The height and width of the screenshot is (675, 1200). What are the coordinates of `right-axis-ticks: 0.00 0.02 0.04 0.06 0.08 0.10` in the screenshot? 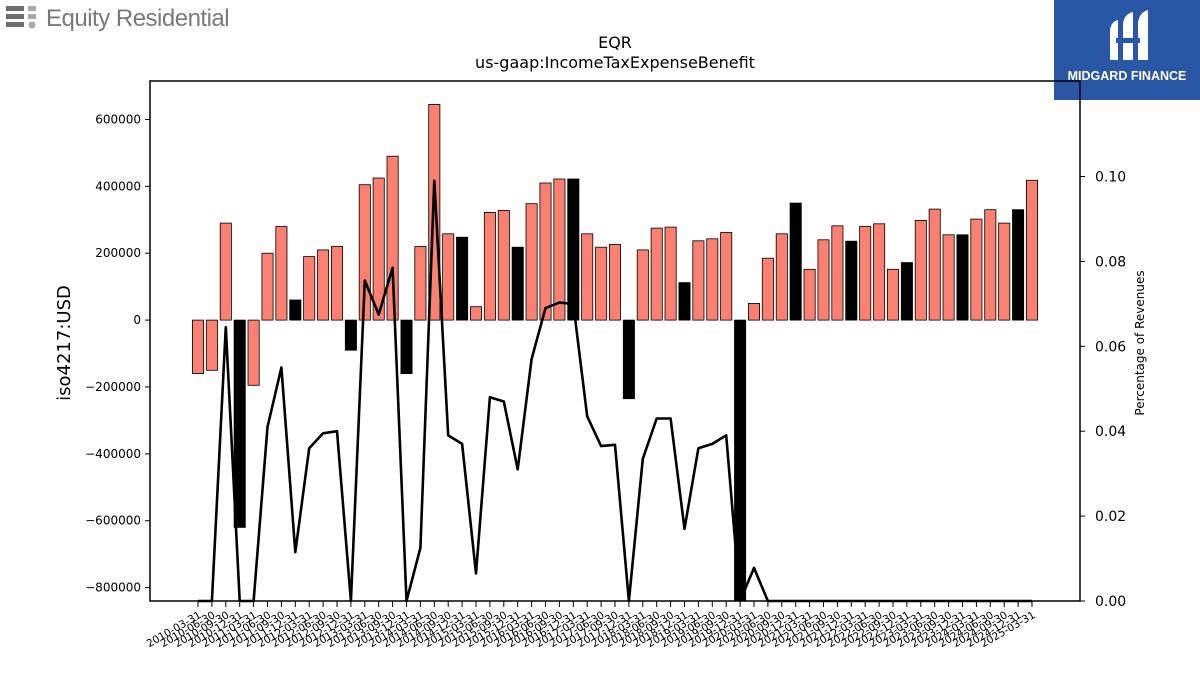 It's located at (1103, 390).